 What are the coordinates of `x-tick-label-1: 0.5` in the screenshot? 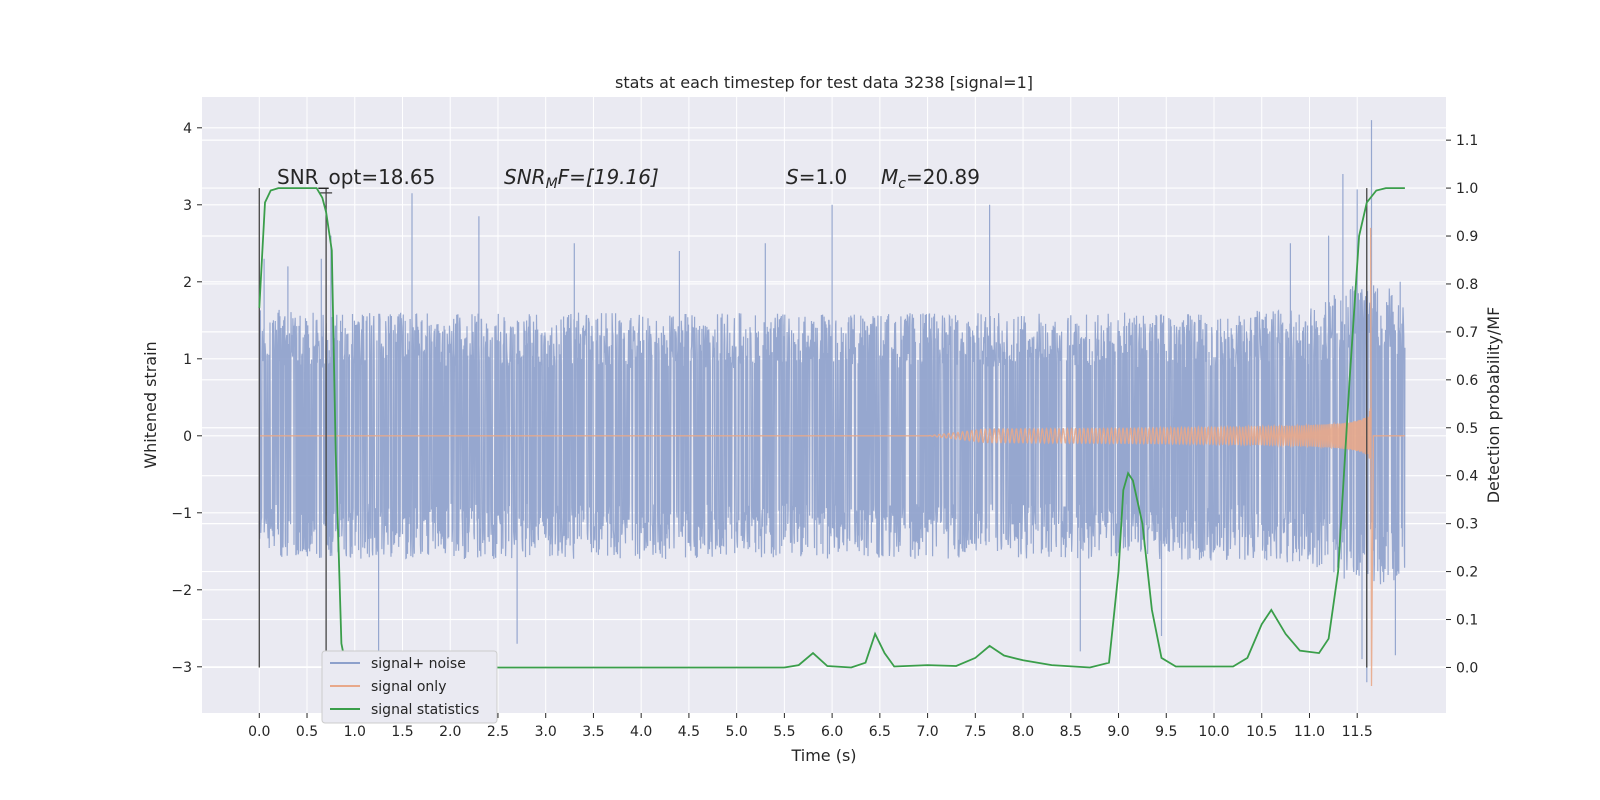 It's located at (307, 732).